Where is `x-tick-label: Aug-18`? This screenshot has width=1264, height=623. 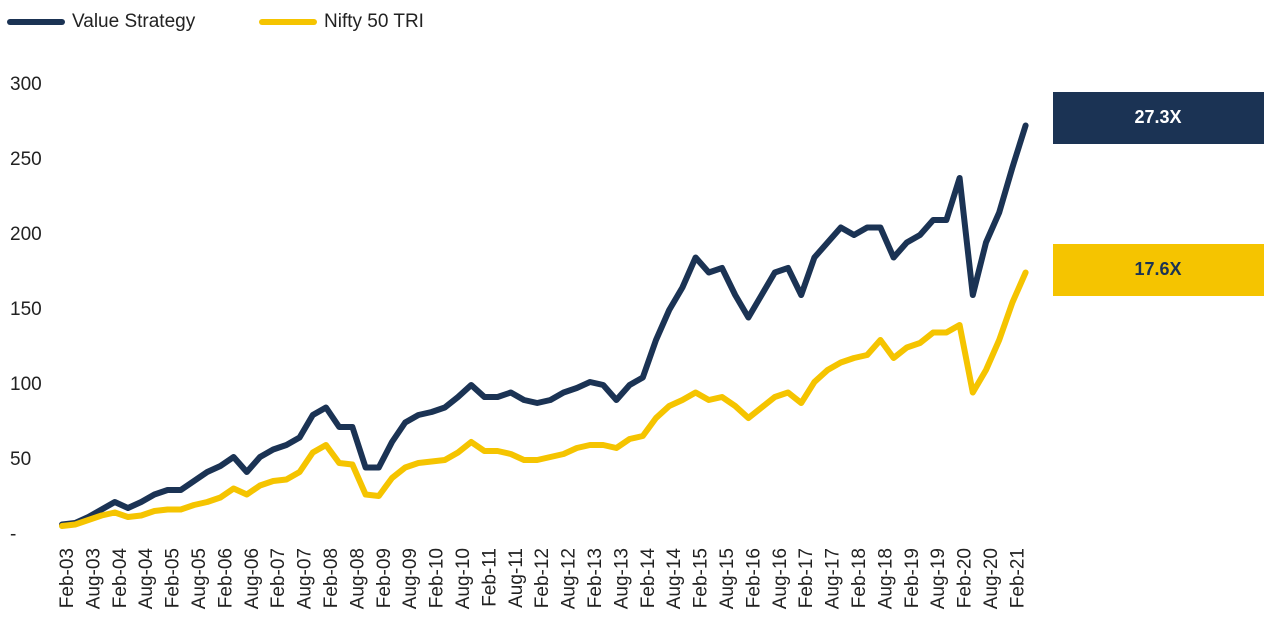
x-tick-label: Aug-18 is located at coordinates (885, 578).